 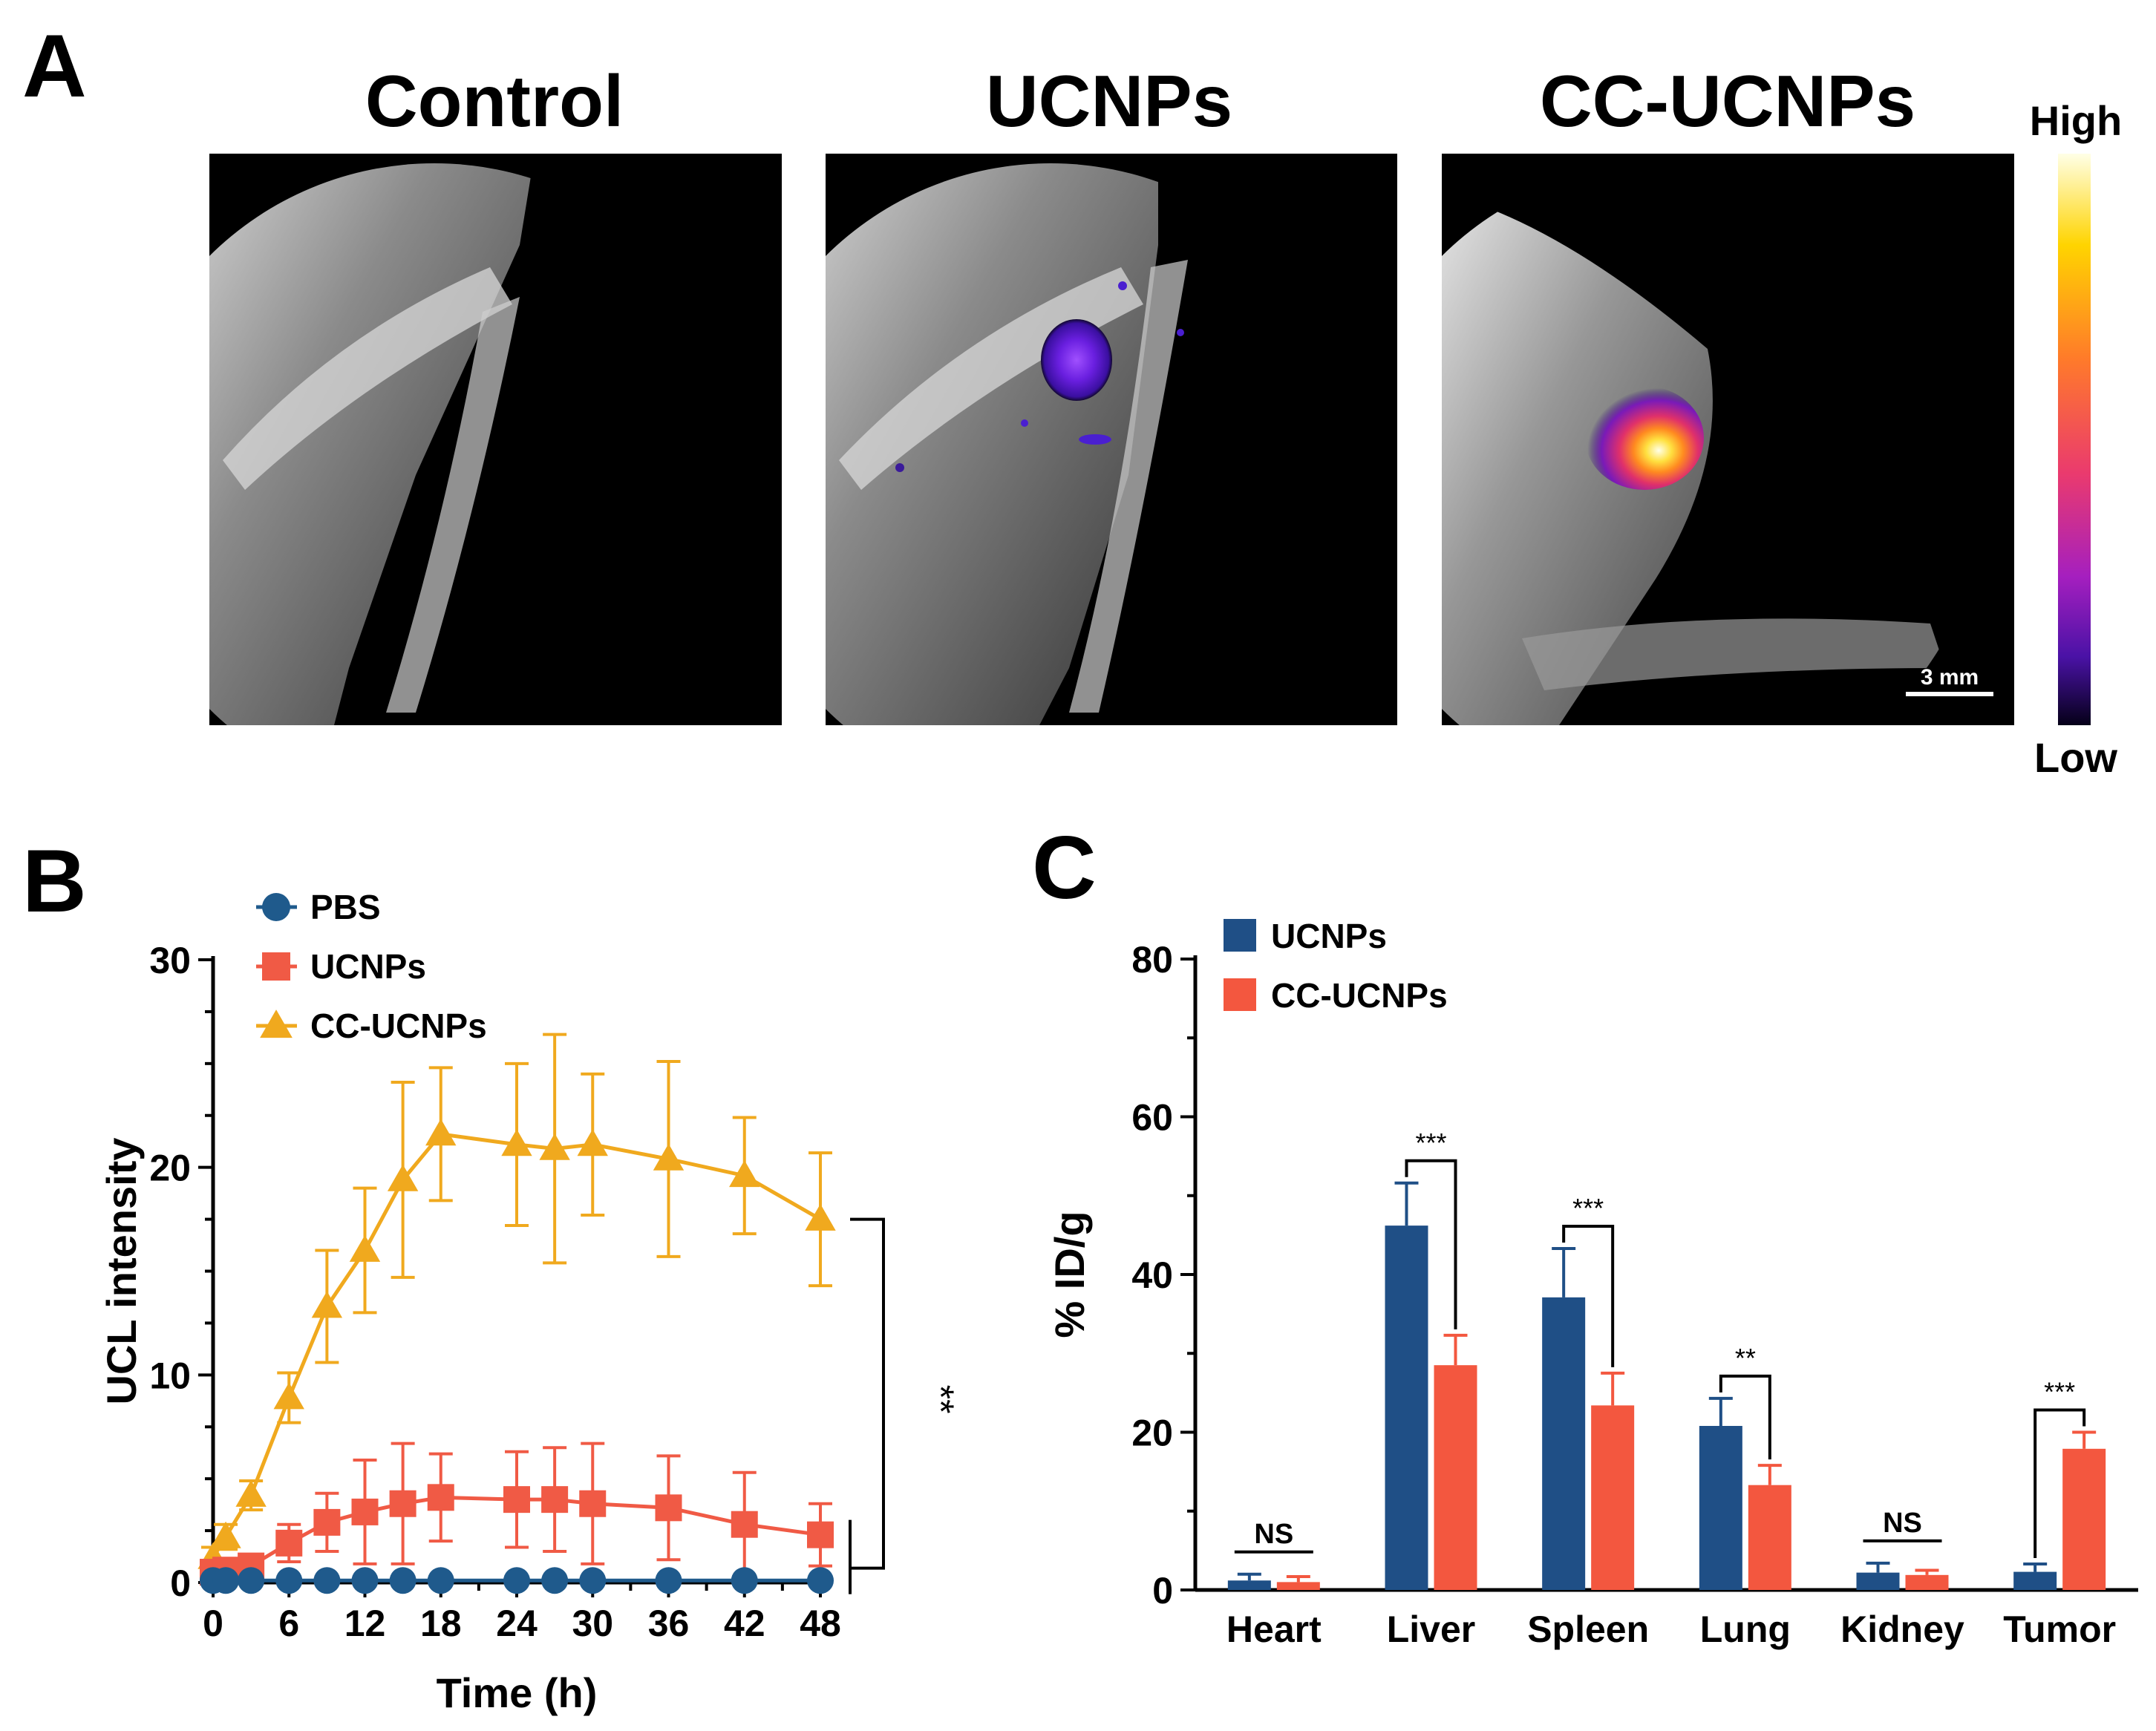 What do you see at coordinates (2074, 440) in the screenshot?
I see `colorbar` at bounding box center [2074, 440].